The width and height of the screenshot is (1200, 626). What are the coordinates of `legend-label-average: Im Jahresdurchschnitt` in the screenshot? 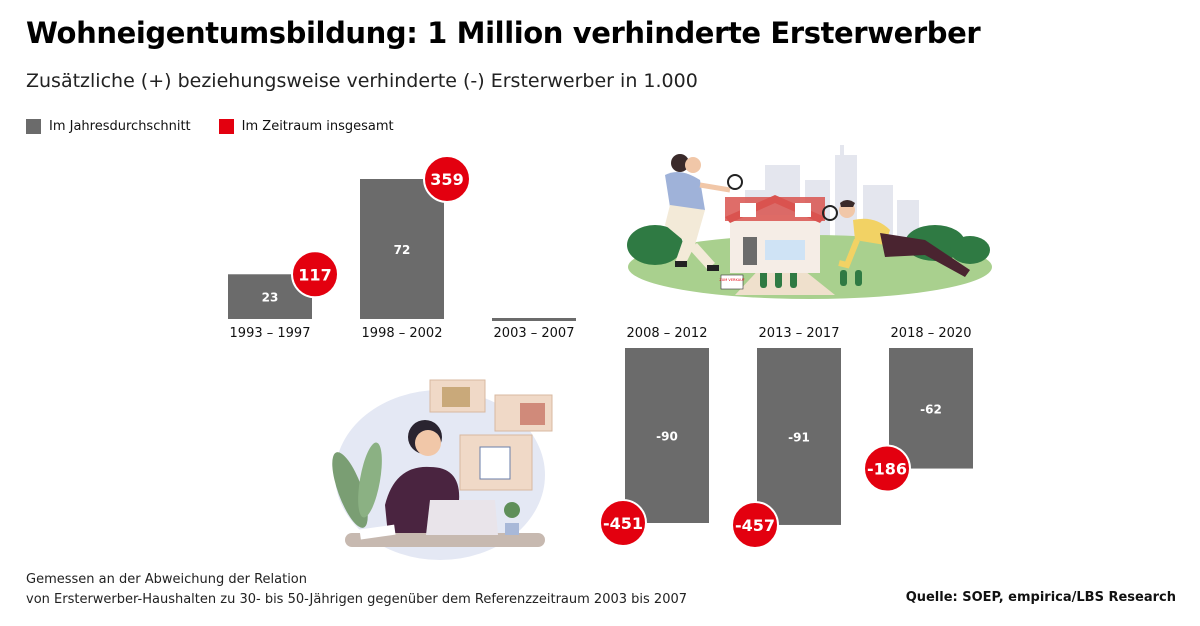 It's located at (120, 126).